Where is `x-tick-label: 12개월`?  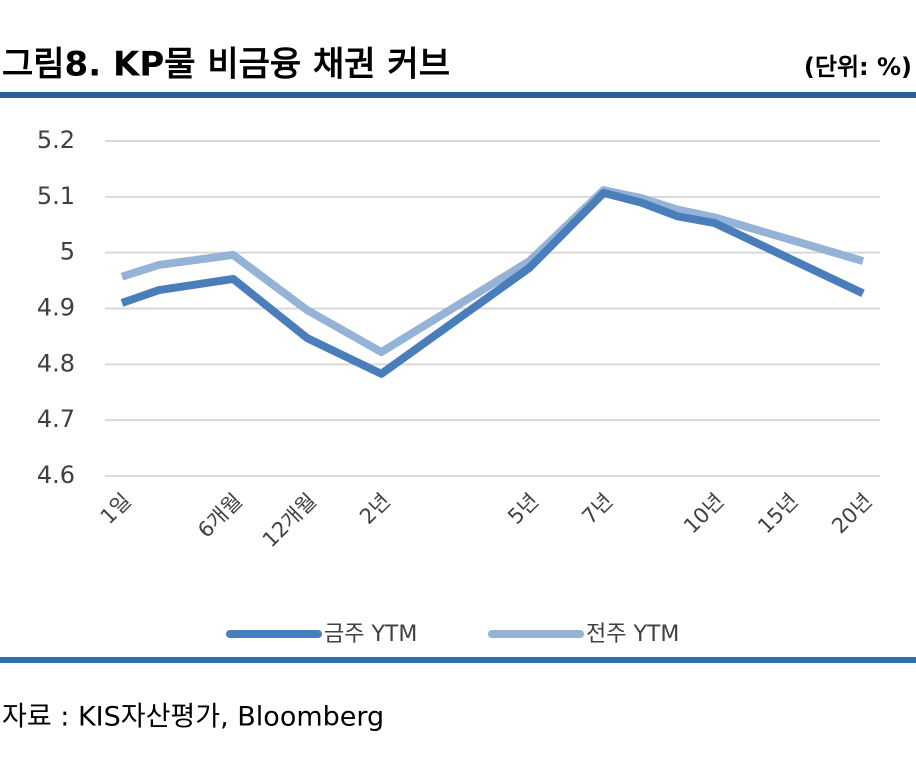 x-tick-label: 12개월 is located at coordinates (289, 520).